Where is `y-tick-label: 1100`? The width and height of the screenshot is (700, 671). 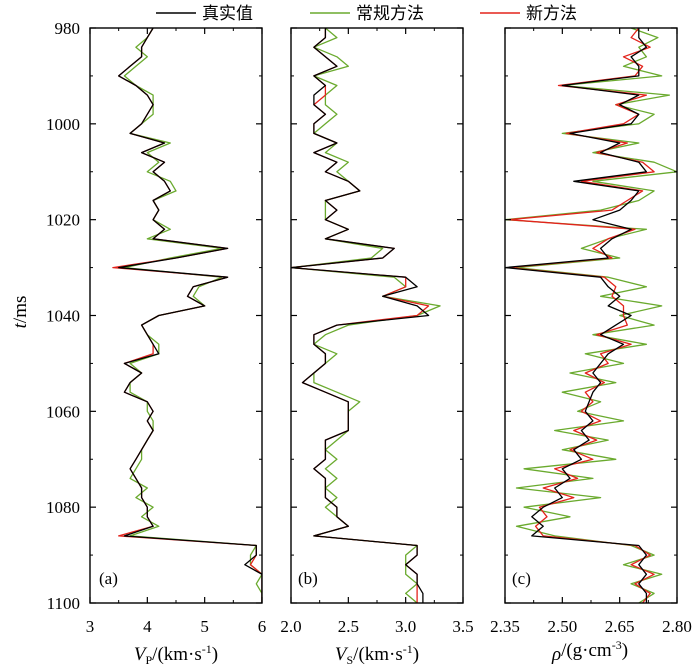
y-tick-label: 1100 is located at coordinates (63, 603).